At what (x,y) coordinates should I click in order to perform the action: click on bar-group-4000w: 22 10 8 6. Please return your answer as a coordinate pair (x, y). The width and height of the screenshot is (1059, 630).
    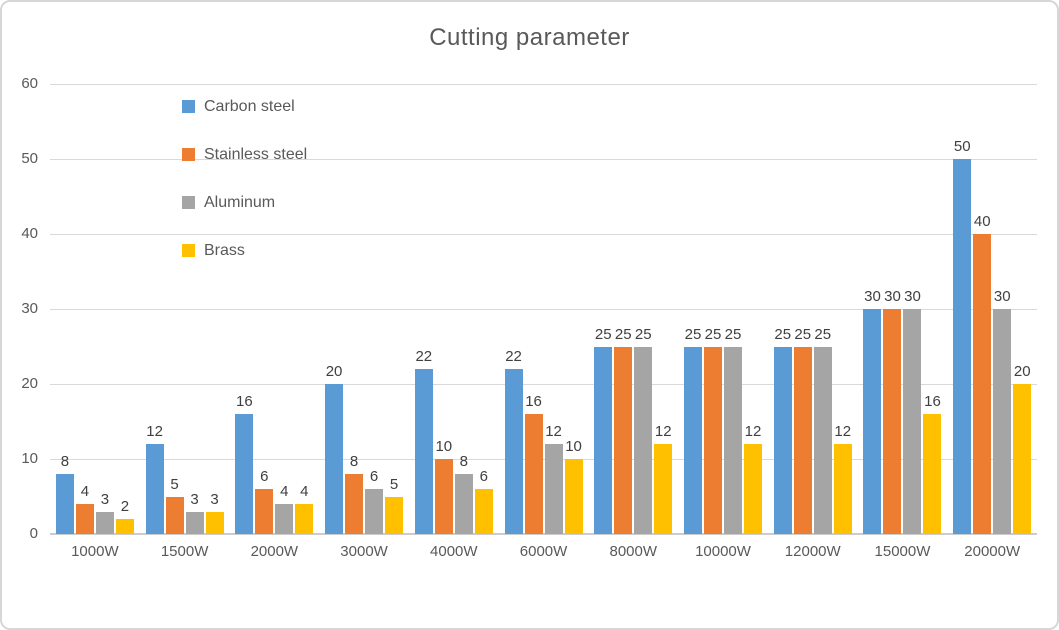
    Looking at the image, I should click on (454, 309).